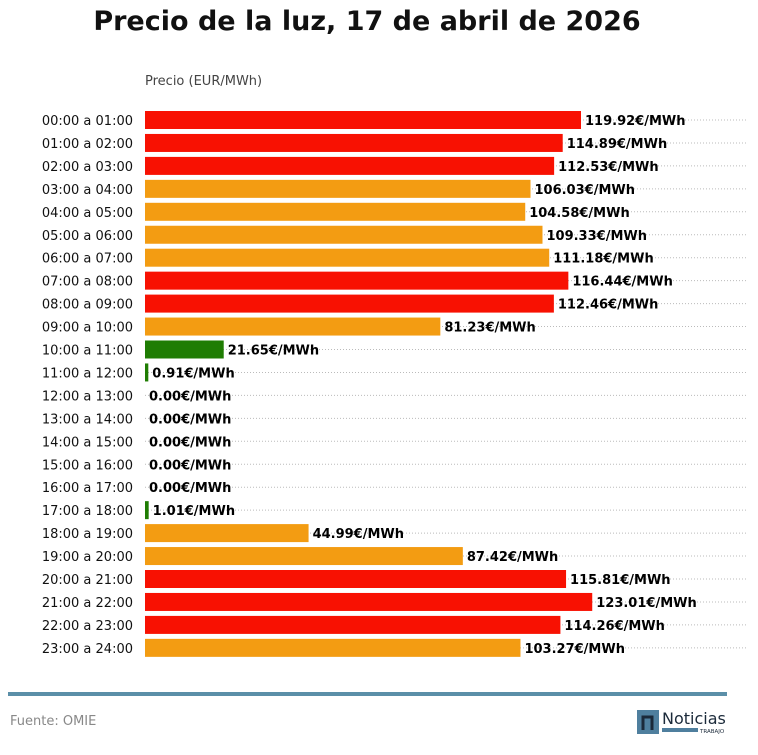 The width and height of the screenshot is (758, 755). Describe the element at coordinates (87, 396) in the screenshot. I see `category-label: 12:00 a 13:00` at that location.